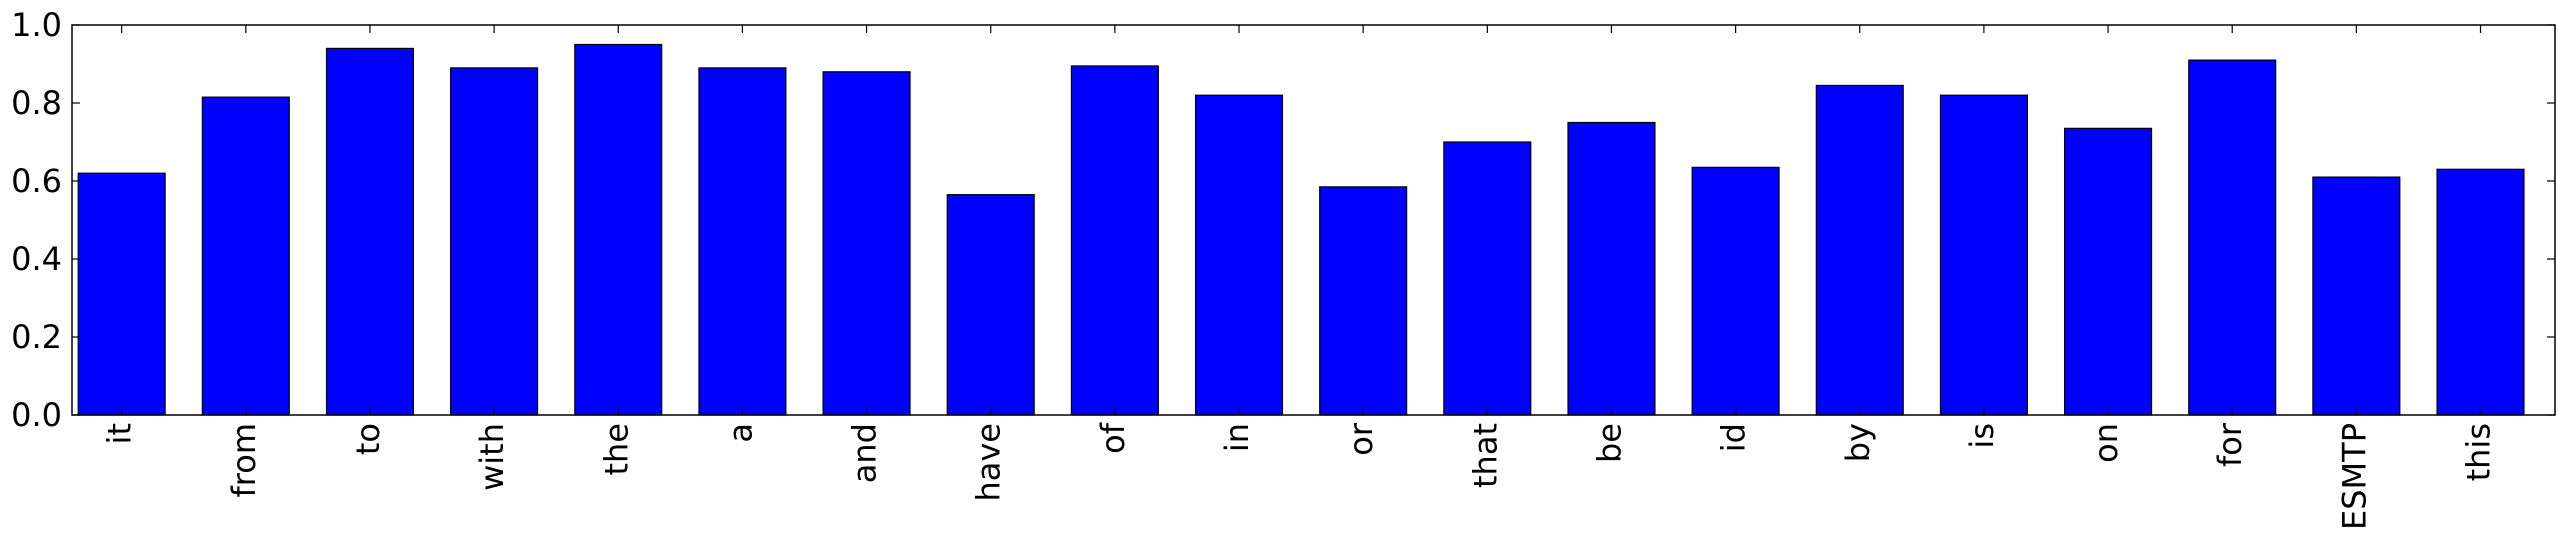 This screenshot has height=545, width=2558. Describe the element at coordinates (2106, 443) in the screenshot. I see `x-tick-label-on: on` at that location.